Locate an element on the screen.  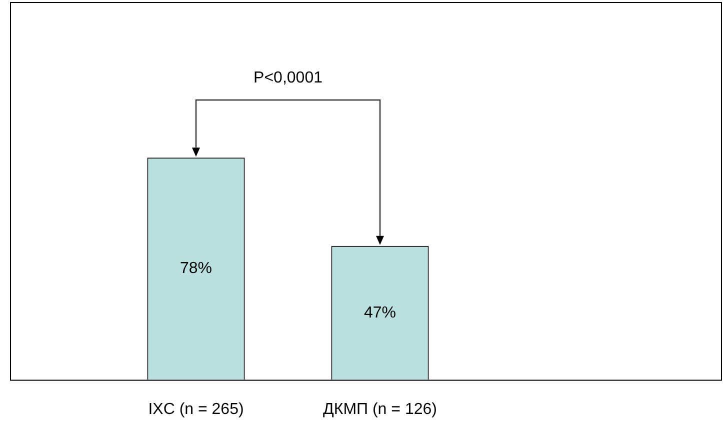
data-label: 78% is located at coordinates (196, 269).